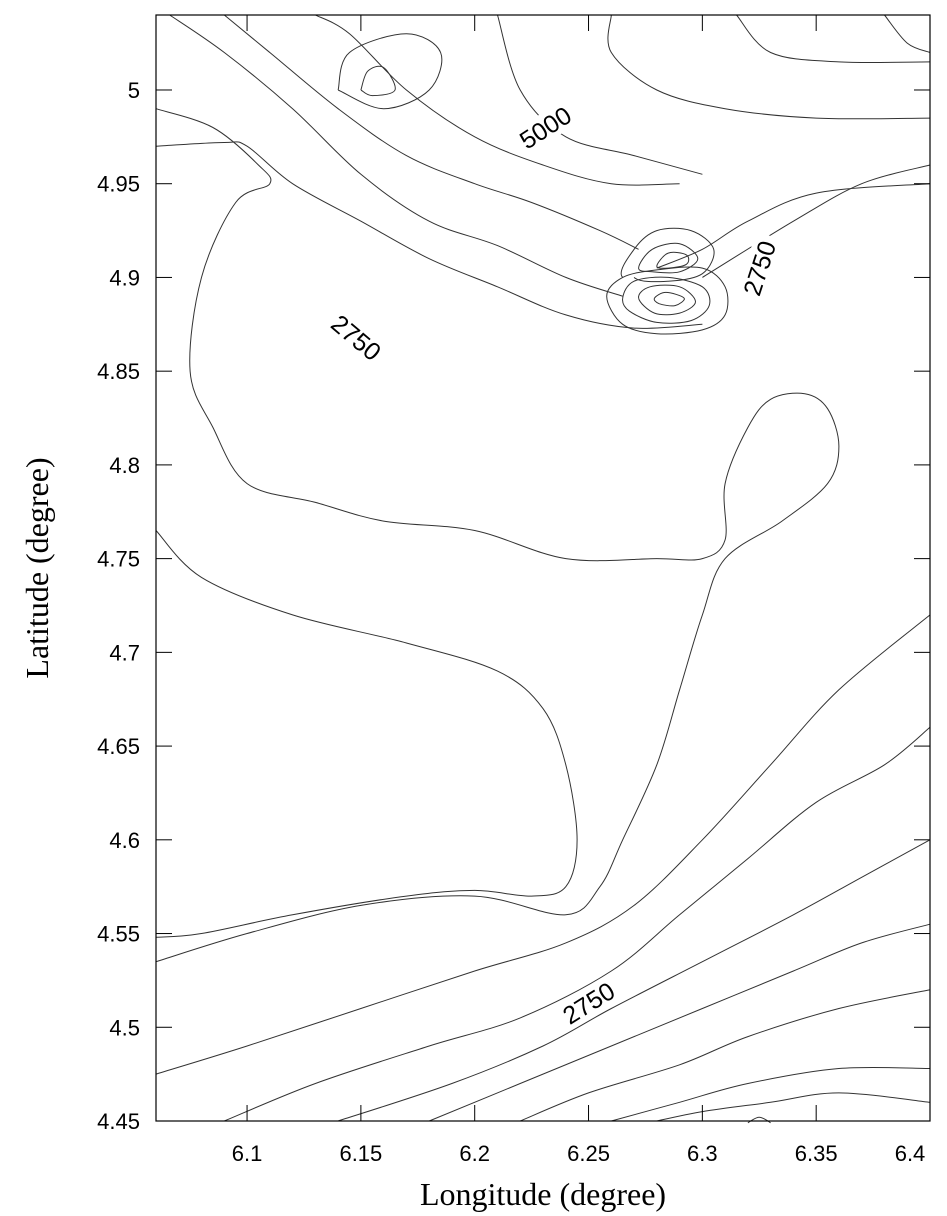 The width and height of the screenshot is (947, 1216). I want to click on x-tick-label: 6.2, so click(474, 1153).